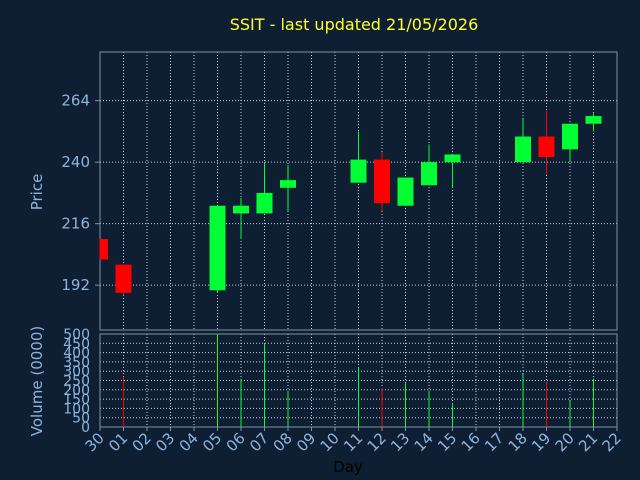  What do you see at coordinates (81, 419) in the screenshot?
I see `volume-tick-label: 50` at bounding box center [81, 419].